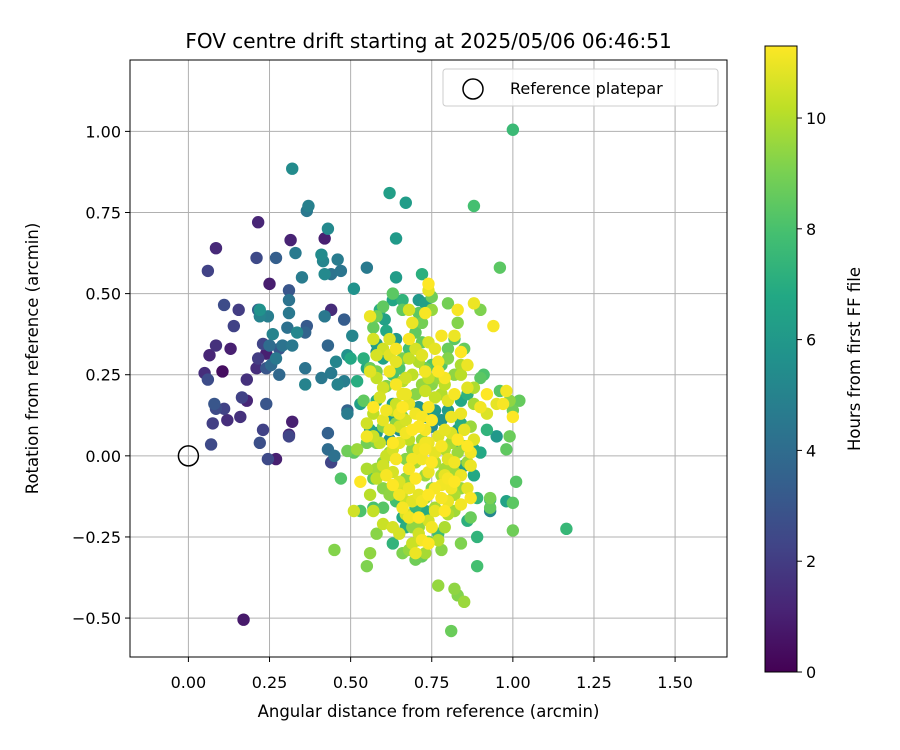 The height and width of the screenshot is (750, 900). I want to click on colorbar-tick-label: 8, so click(811, 229).